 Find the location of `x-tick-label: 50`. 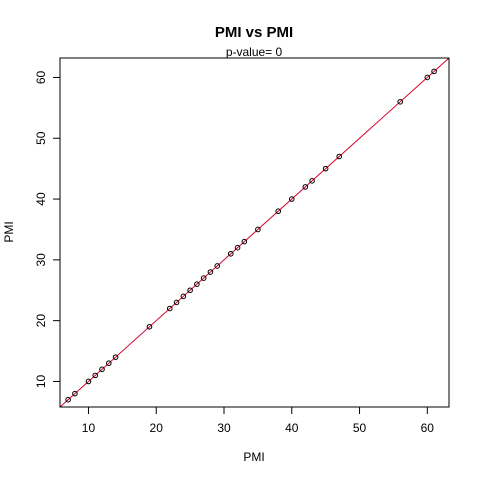

x-tick-label: 50 is located at coordinates (360, 428).